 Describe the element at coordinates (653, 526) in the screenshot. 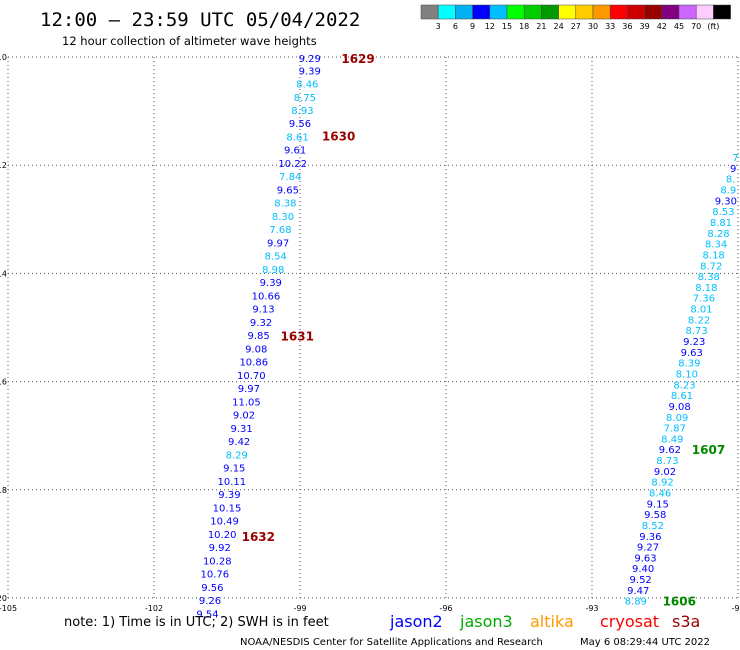

I see `wave-height-label: 8.52` at that location.